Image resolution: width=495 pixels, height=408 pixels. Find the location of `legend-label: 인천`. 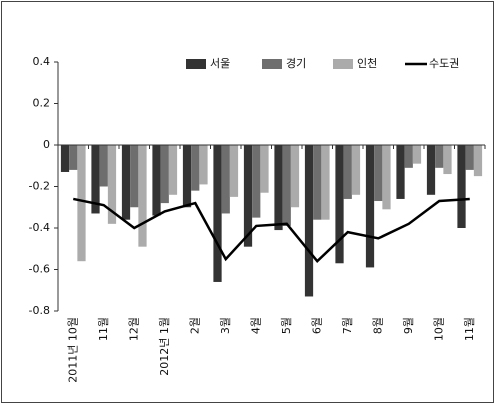

legend-label: 인천 is located at coordinates (367, 63).